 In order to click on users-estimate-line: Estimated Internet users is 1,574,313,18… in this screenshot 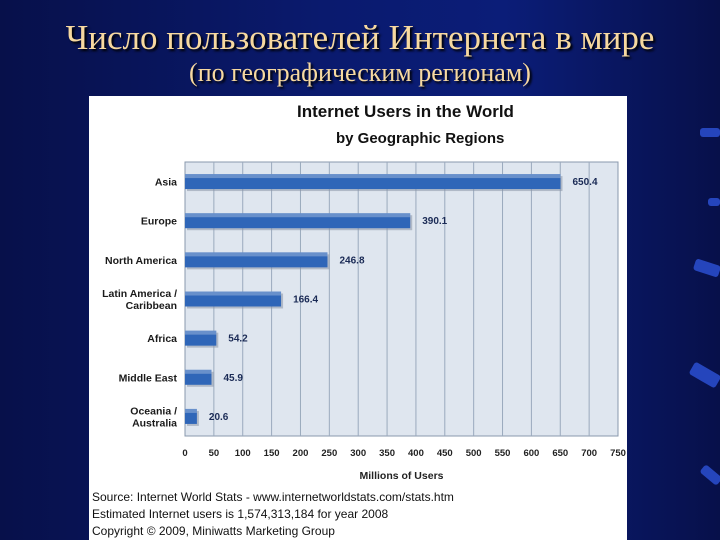, I will do `click(240, 514)`.